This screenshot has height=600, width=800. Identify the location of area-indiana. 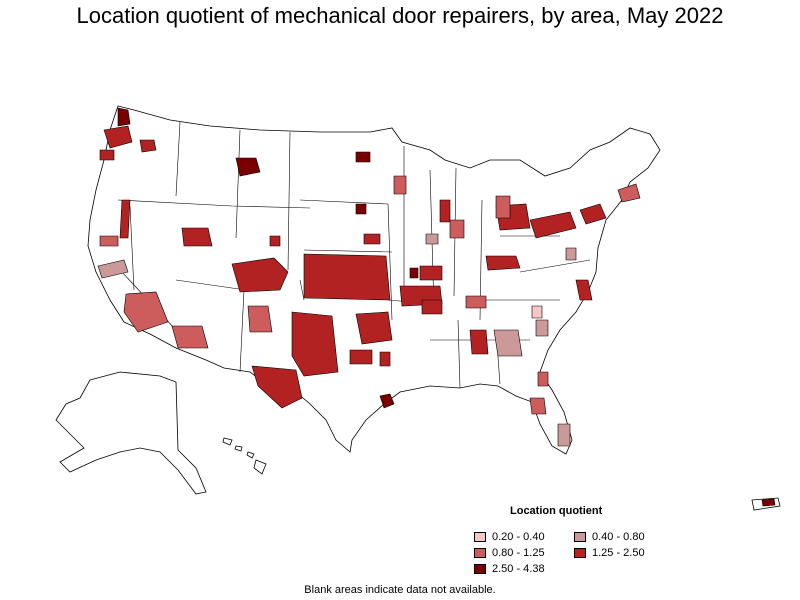
(445, 211).